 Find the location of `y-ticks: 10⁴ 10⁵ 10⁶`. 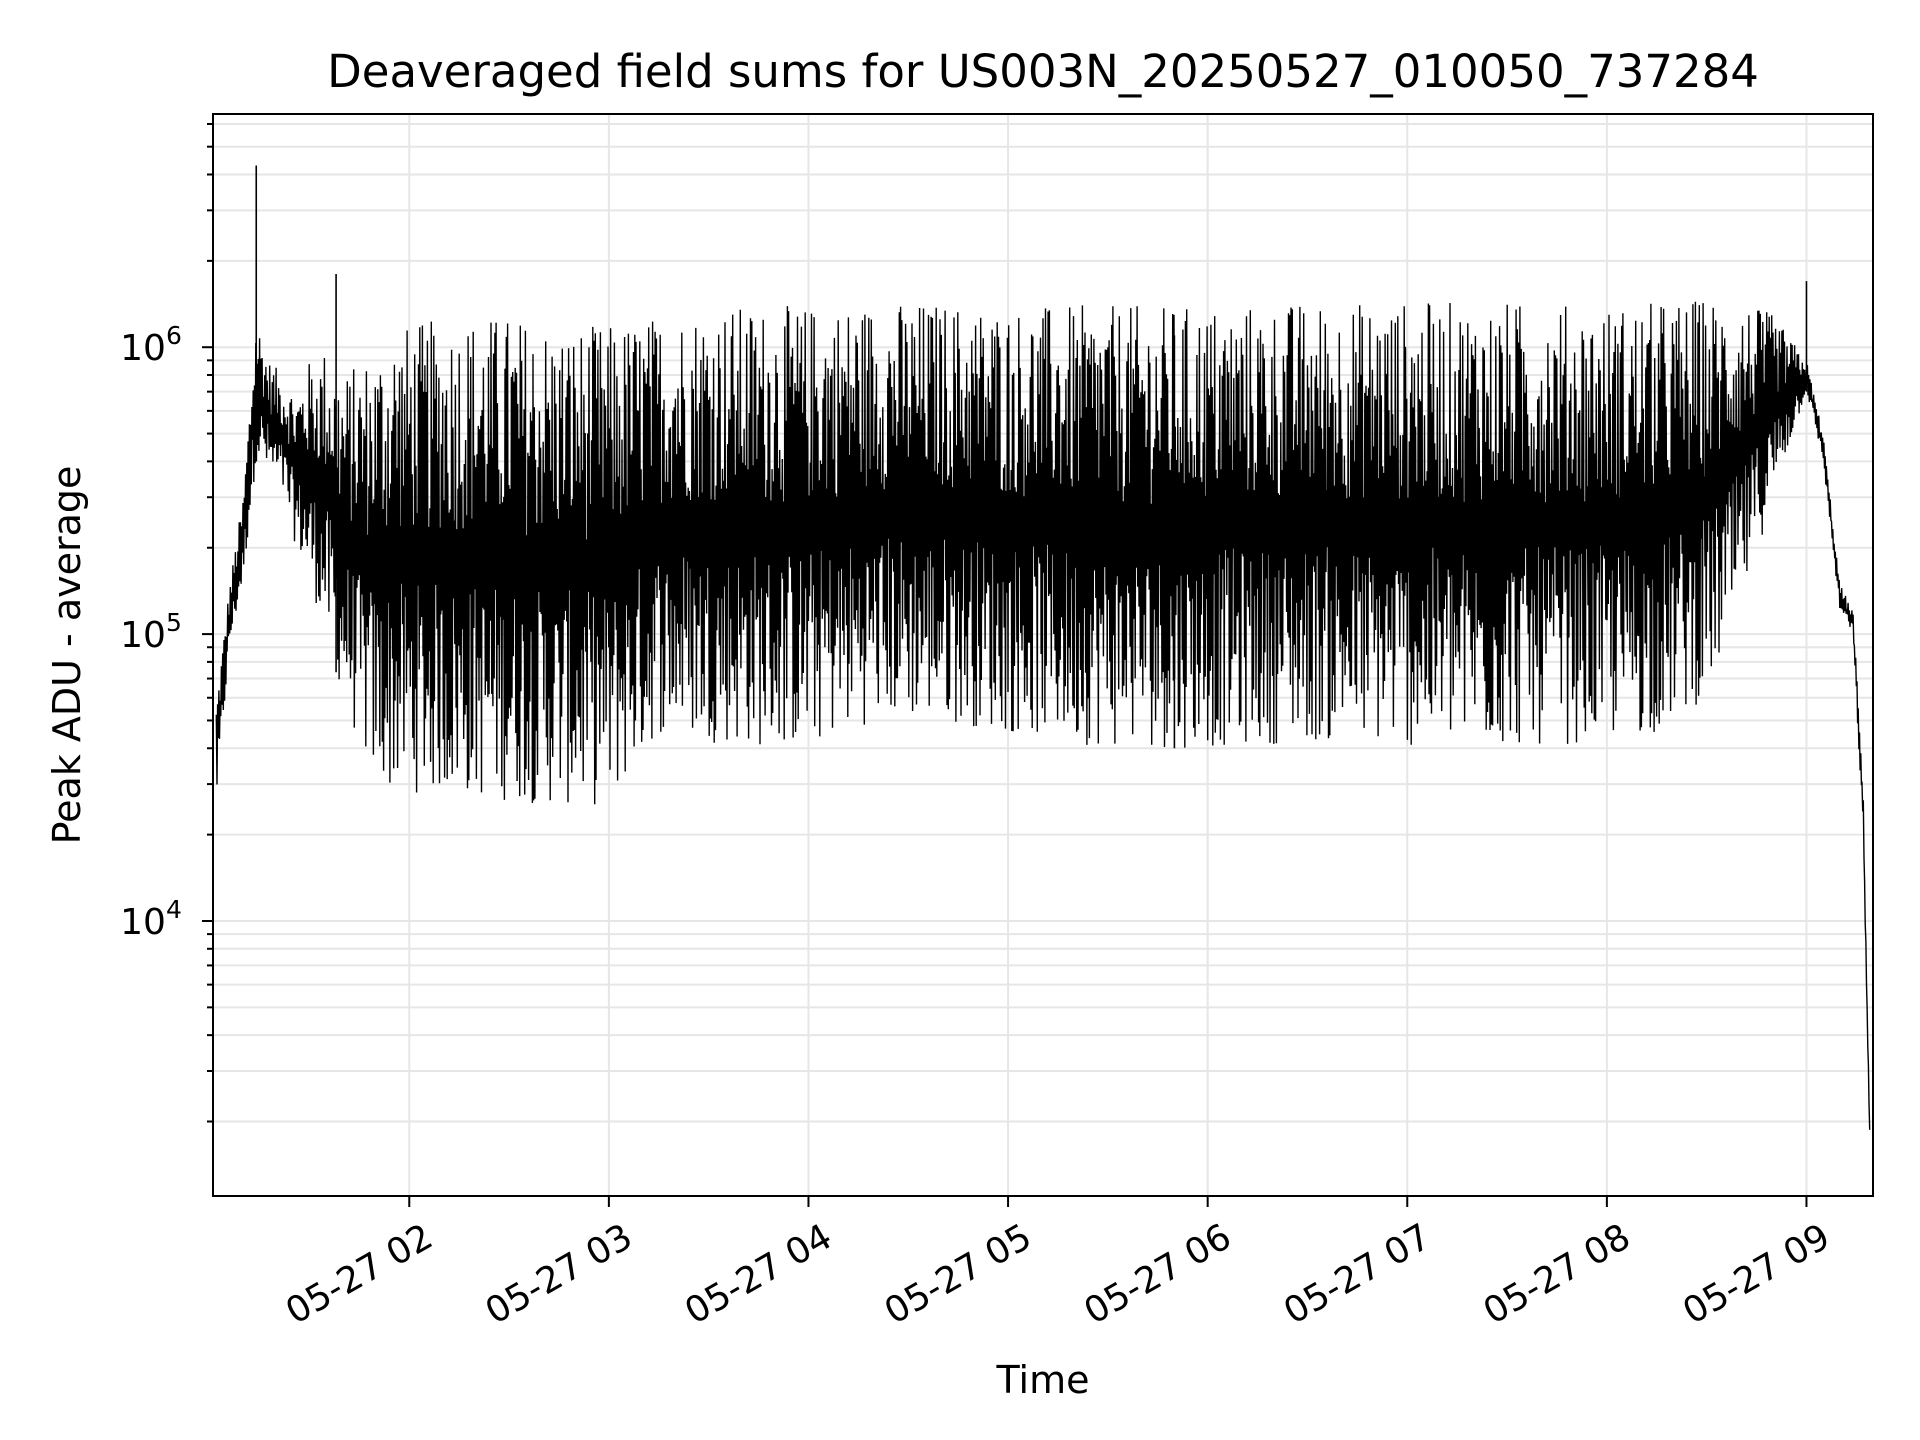

y-ticks: 10⁴ 10⁵ 10⁶ is located at coordinates (166, 622).